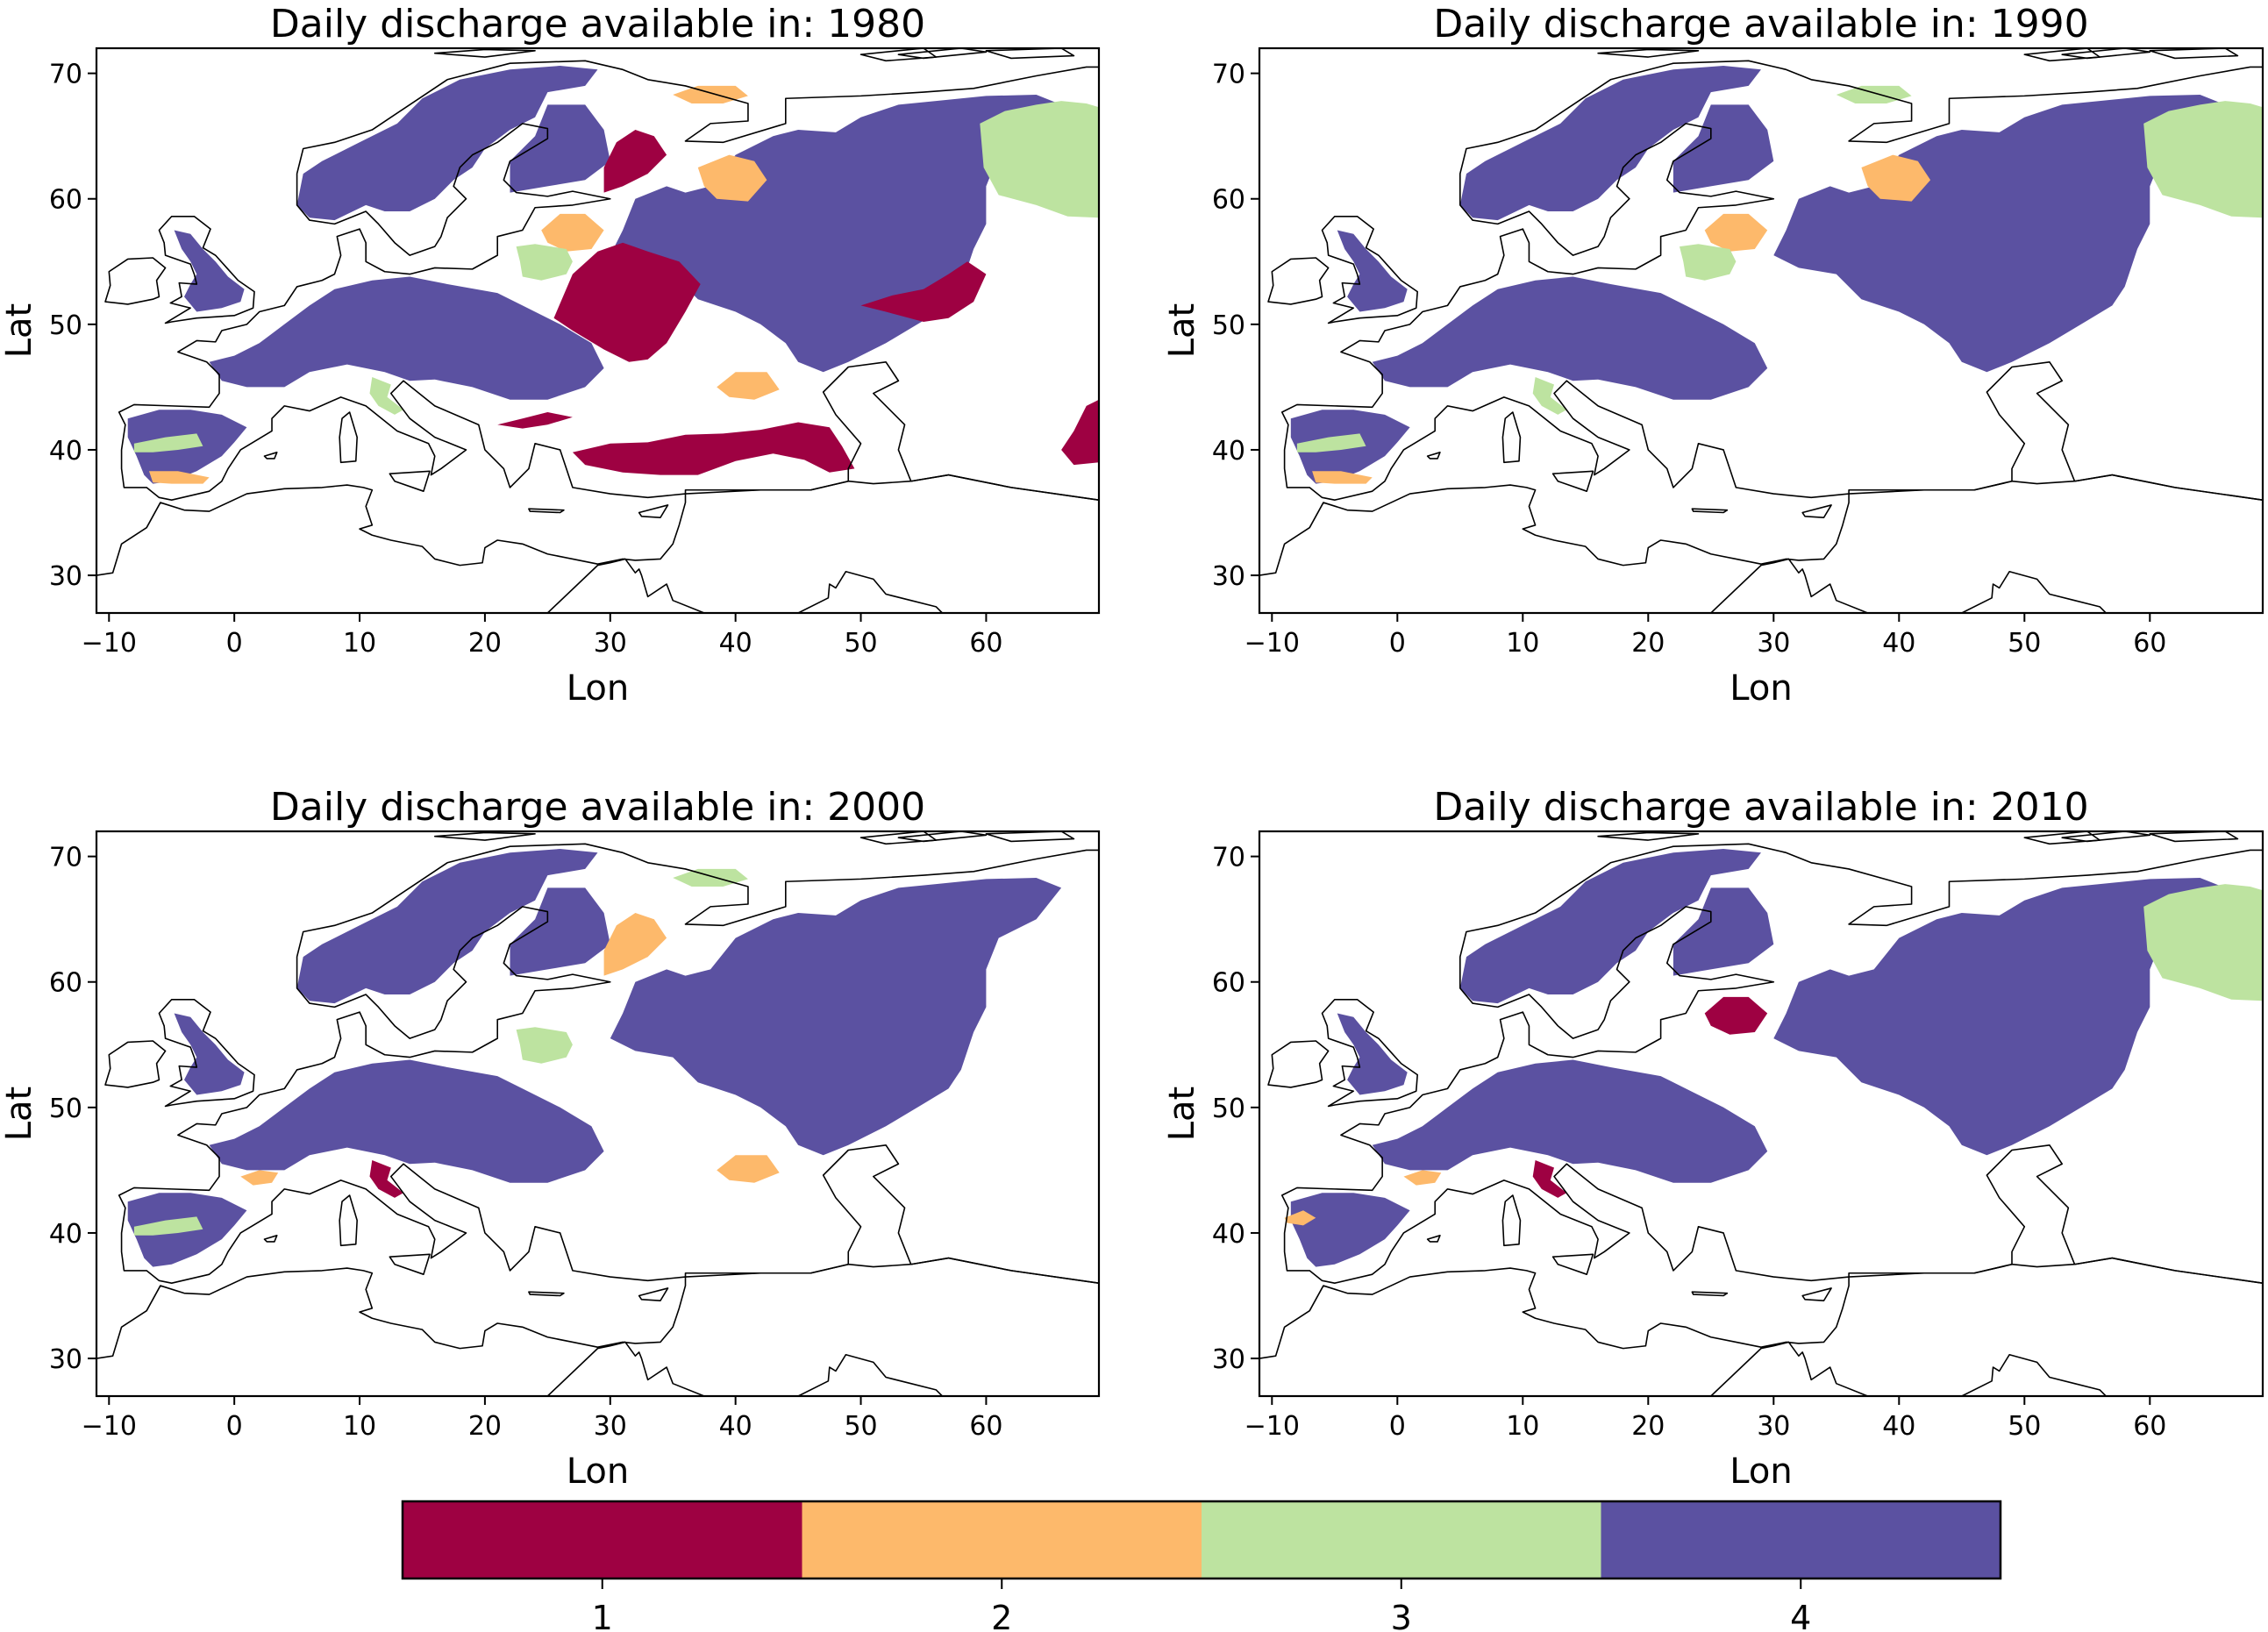  What do you see at coordinates (1228, 1109) in the screenshot?
I see `y-tick-label: 50` at bounding box center [1228, 1109].